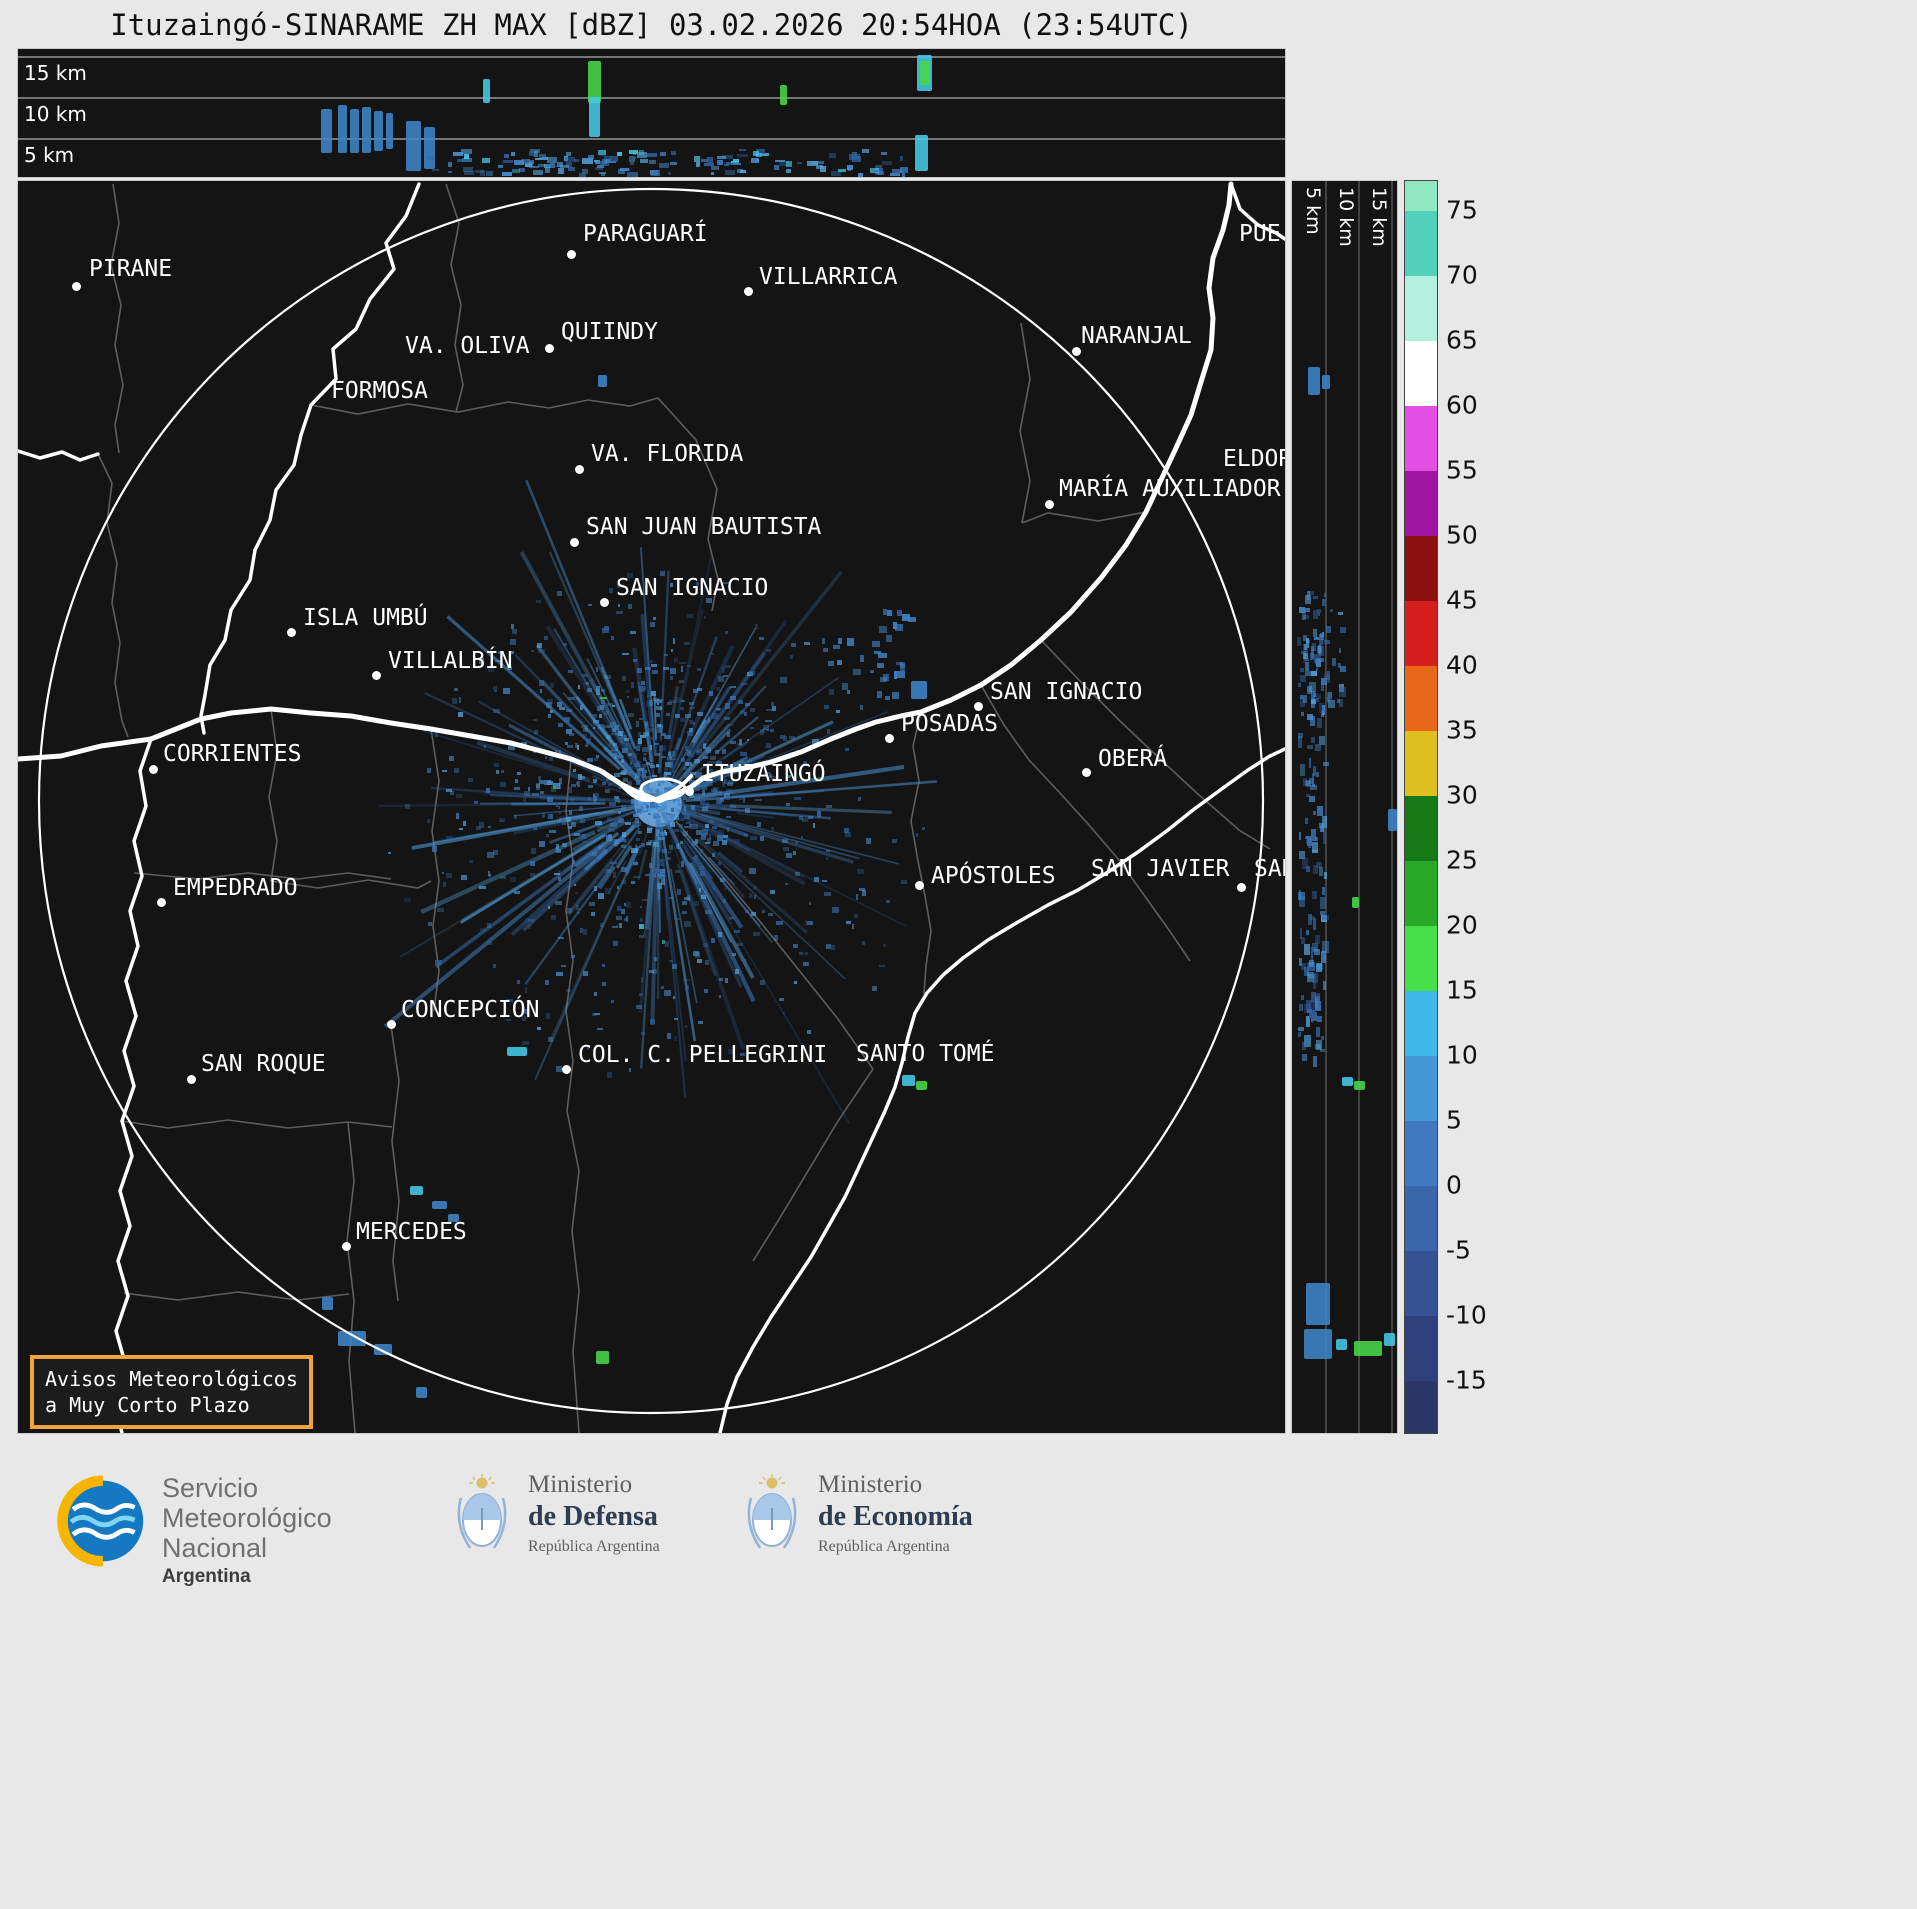  Describe the element at coordinates (704, 527) in the screenshot. I see `city-label: SAN JUAN BAUTISTA` at that location.